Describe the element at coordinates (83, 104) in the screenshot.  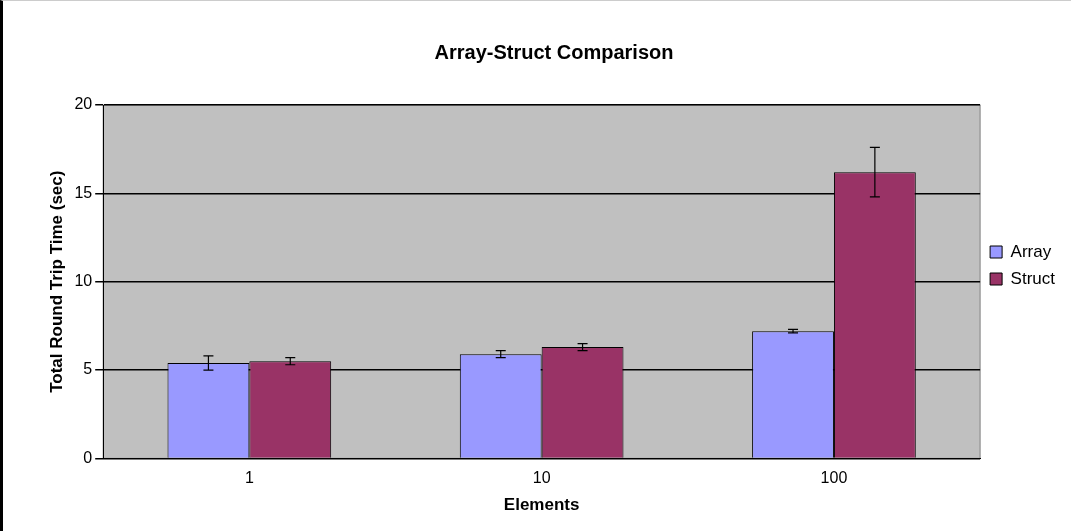
I see `y-tick-label: 20` at that location.